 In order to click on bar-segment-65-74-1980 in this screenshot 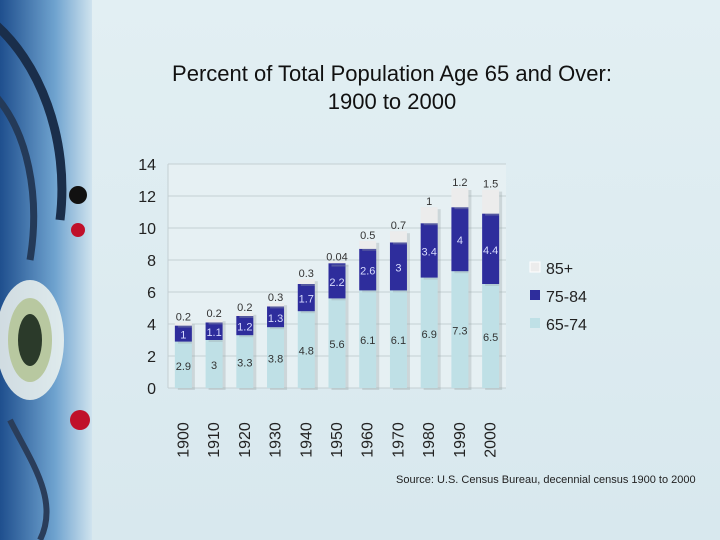, I will do `click(429, 332)`.